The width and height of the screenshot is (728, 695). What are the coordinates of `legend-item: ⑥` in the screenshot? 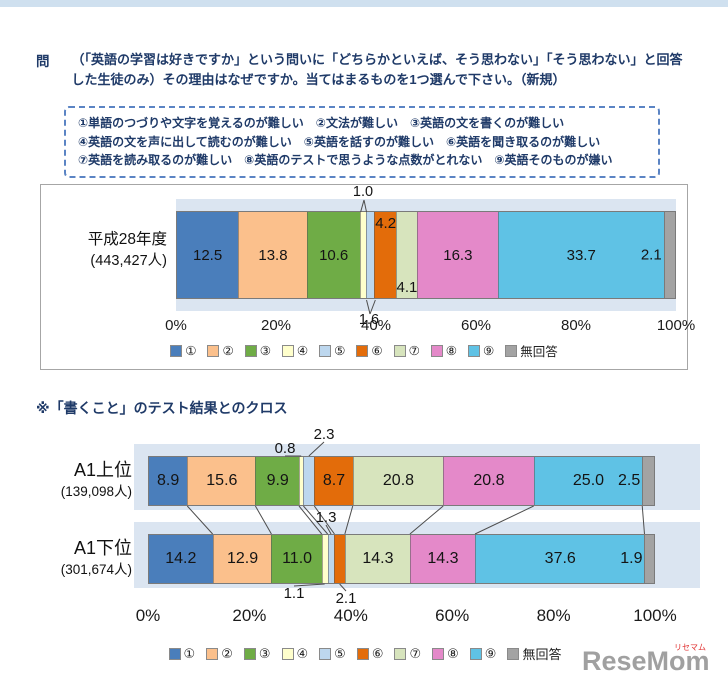 It's located at (369, 350).